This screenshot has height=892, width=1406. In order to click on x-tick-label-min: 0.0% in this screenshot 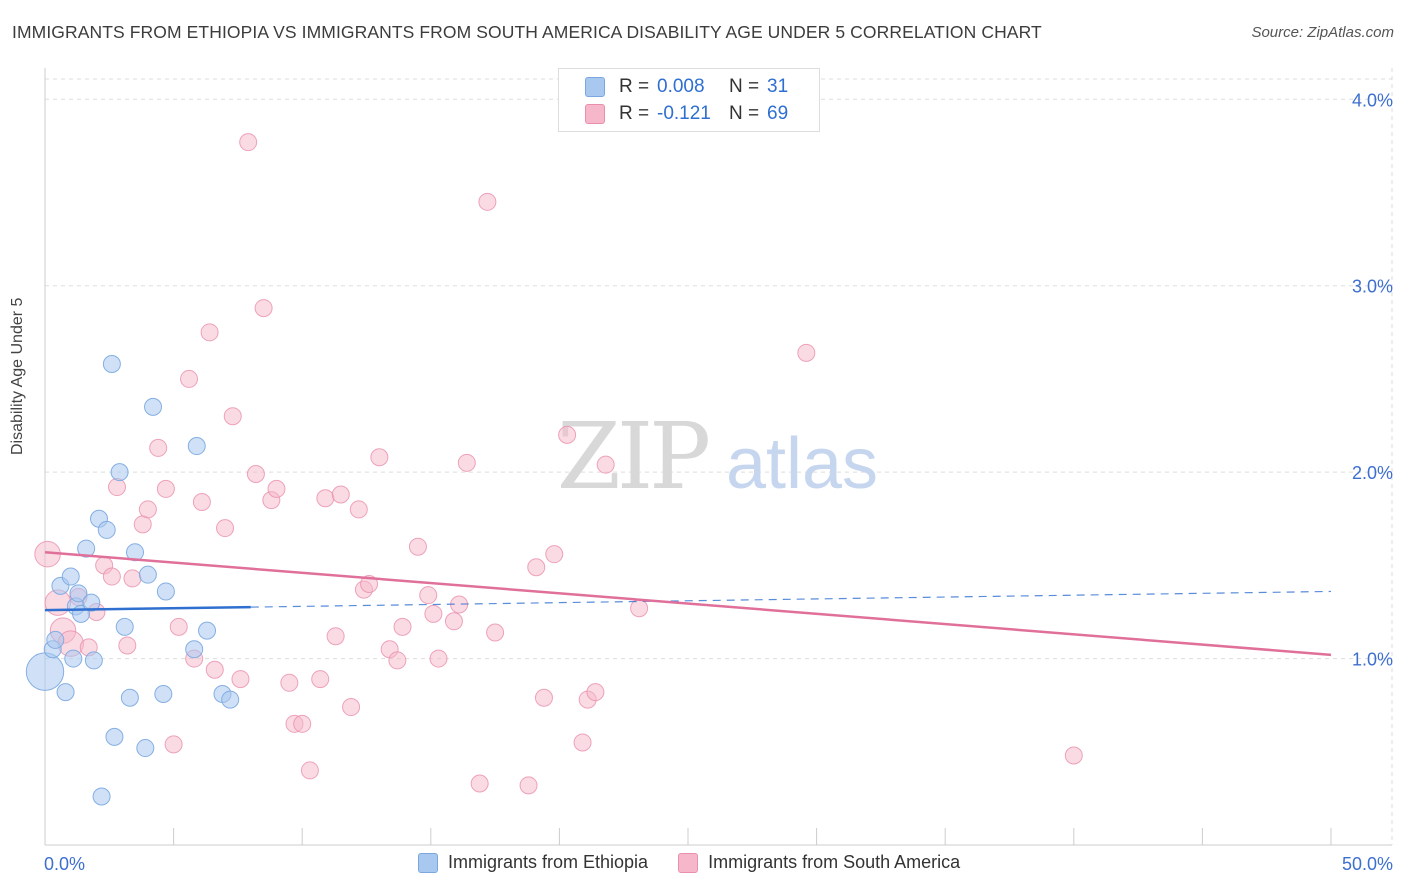, I will do `click(64, 864)`.